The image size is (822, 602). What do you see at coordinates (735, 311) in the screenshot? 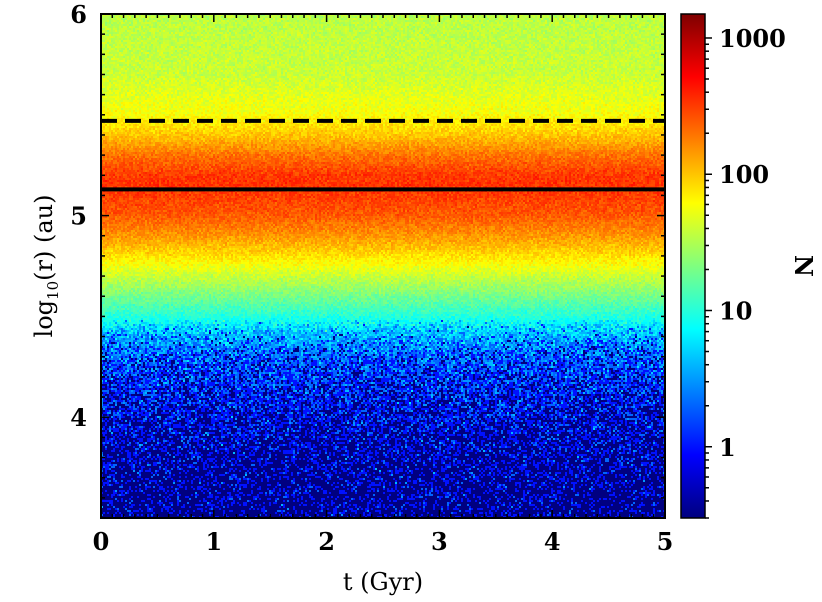
I see `colorbar-tick-label: 10` at bounding box center [735, 311].